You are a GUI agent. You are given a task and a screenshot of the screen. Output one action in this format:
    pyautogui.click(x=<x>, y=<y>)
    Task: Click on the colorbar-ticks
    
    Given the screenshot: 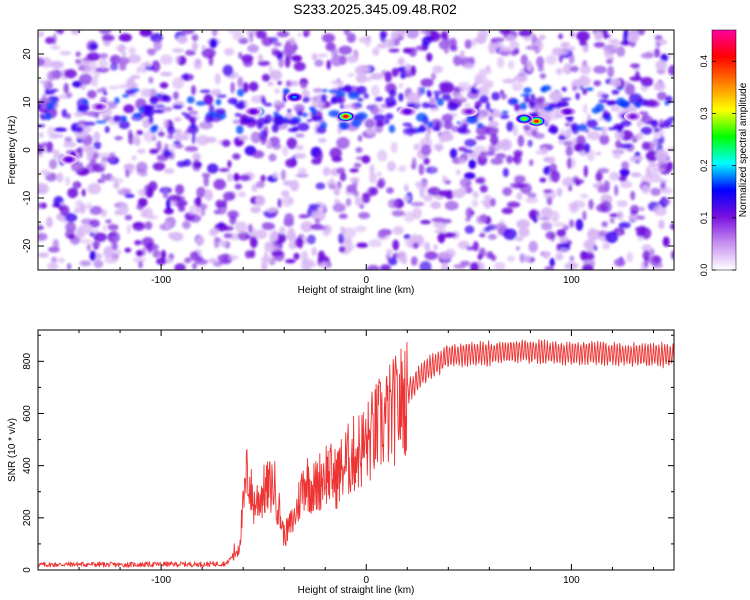 What is the action you would take?
    pyautogui.click(x=724, y=165)
    